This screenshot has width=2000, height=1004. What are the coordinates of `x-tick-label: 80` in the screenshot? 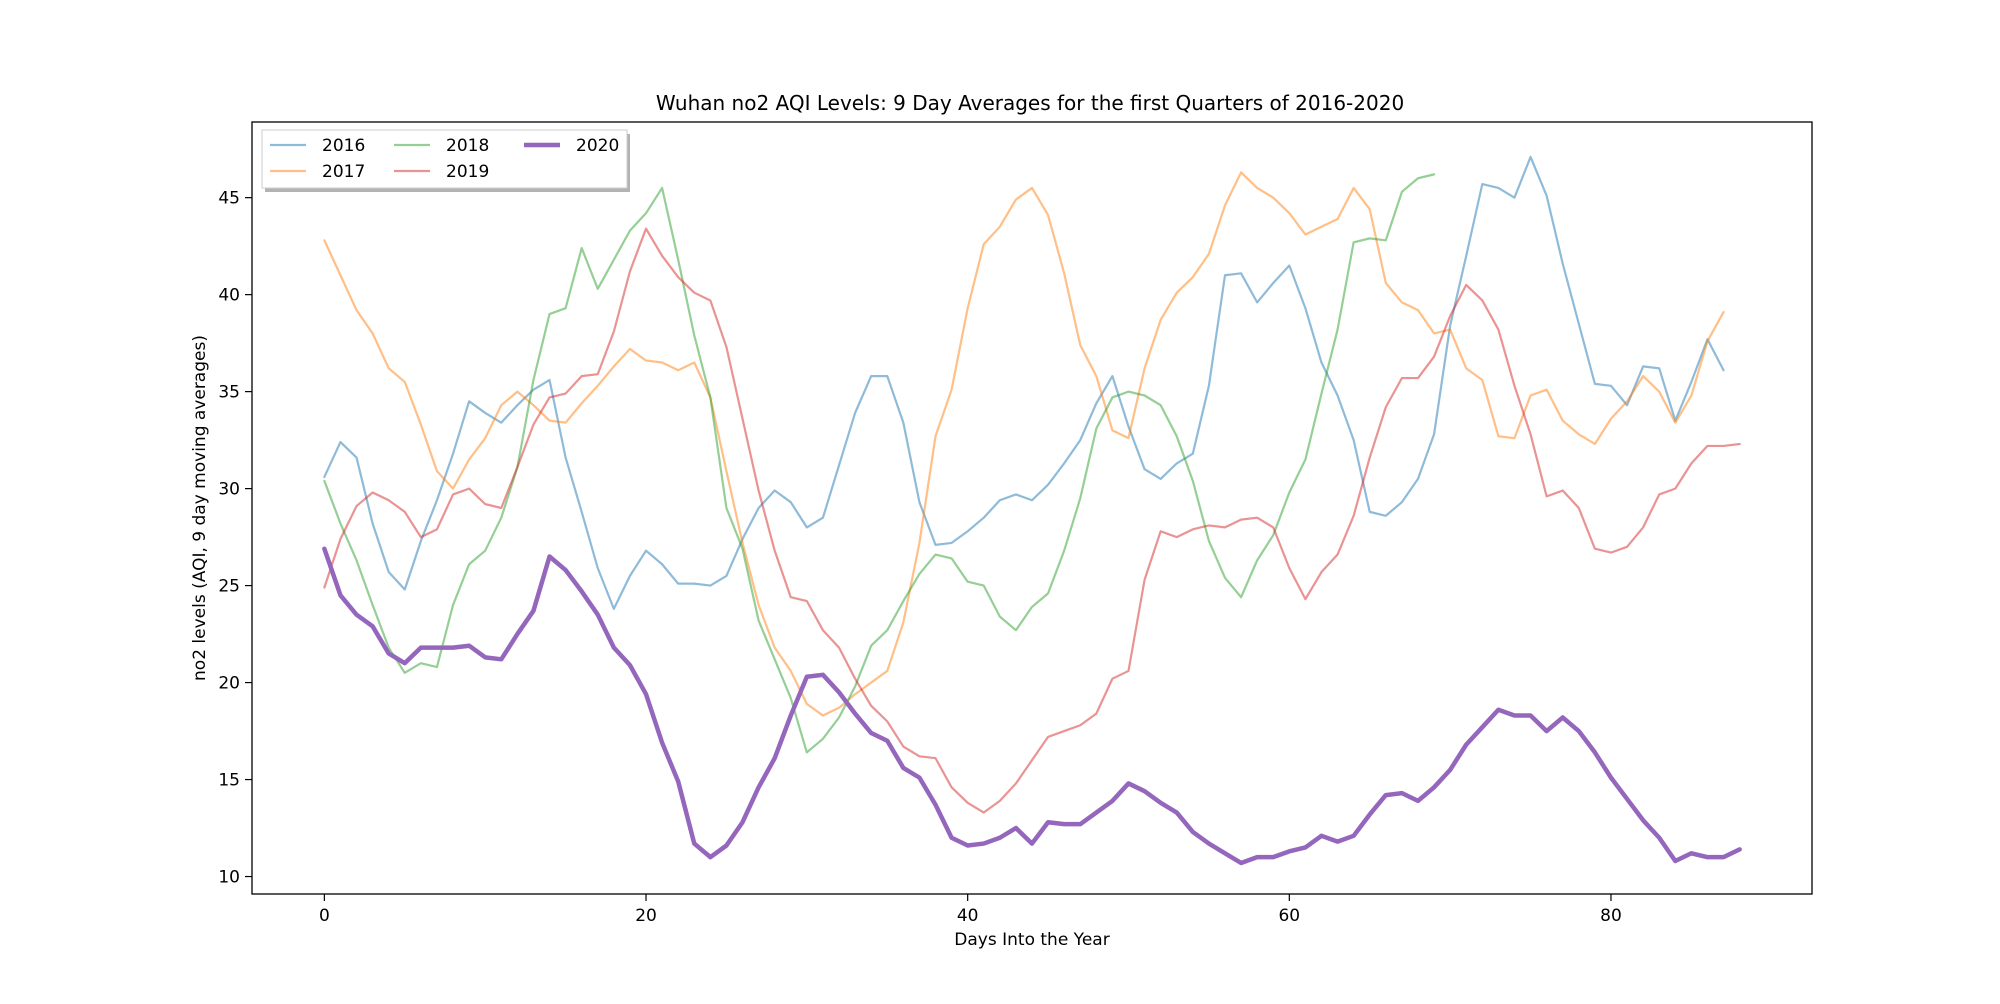 It's located at (1611, 916).